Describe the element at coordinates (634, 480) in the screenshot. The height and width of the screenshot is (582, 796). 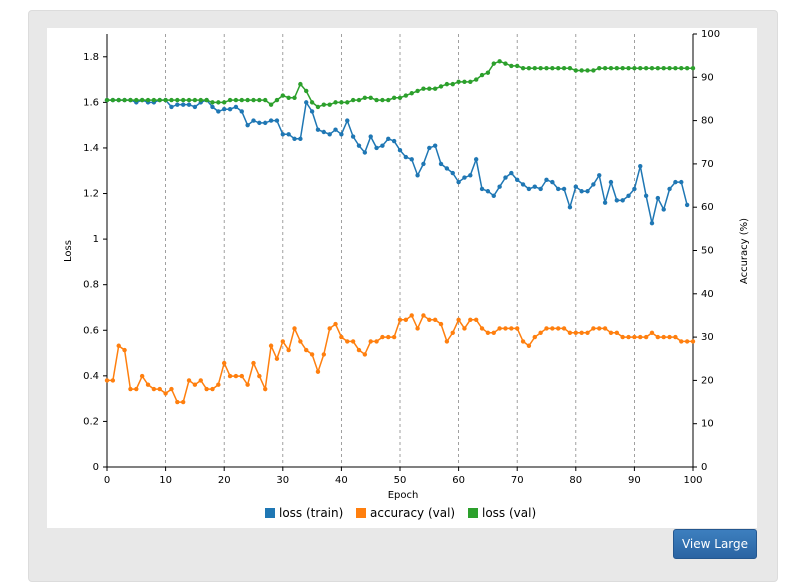
I see `x-tick-label: 90` at that location.